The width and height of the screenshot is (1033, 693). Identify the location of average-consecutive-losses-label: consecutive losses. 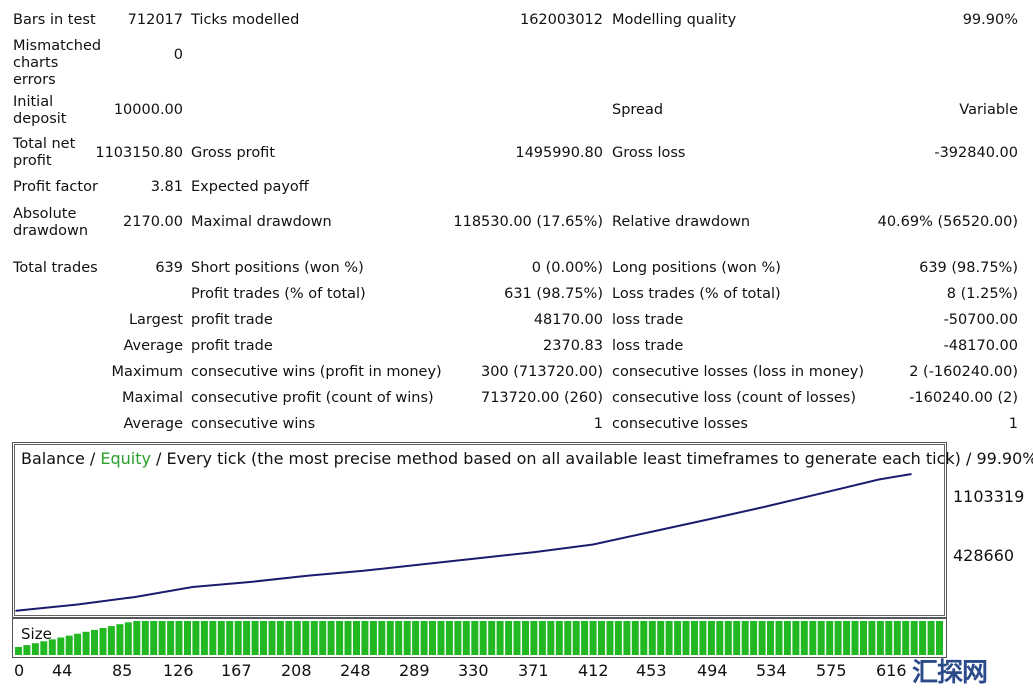
(680, 424).